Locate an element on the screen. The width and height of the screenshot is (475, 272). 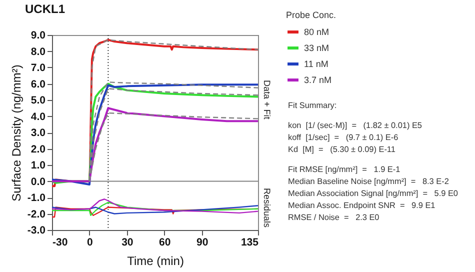
text: Residuals is located at coordinates (267, 208).